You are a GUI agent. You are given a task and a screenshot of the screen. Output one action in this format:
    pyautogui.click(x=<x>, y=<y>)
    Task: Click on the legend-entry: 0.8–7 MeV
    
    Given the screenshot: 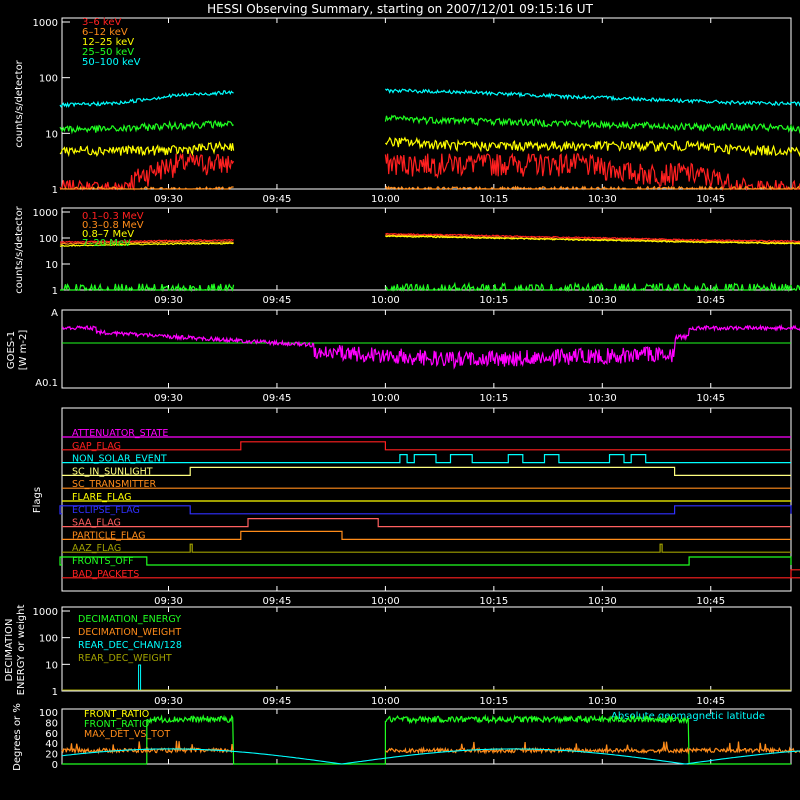 What is the action you would take?
    pyautogui.click(x=108, y=234)
    